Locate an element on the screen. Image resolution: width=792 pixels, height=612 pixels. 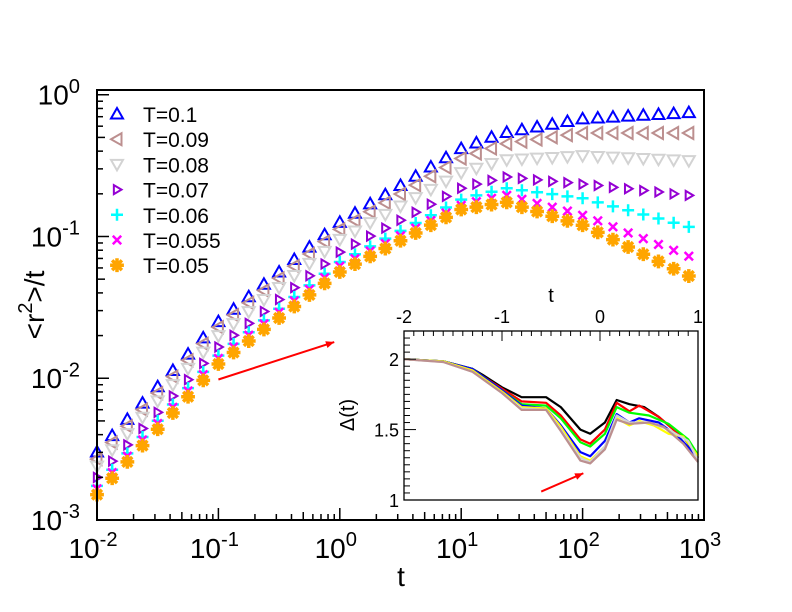
legend-label: T=0.08 is located at coordinates (176, 165).